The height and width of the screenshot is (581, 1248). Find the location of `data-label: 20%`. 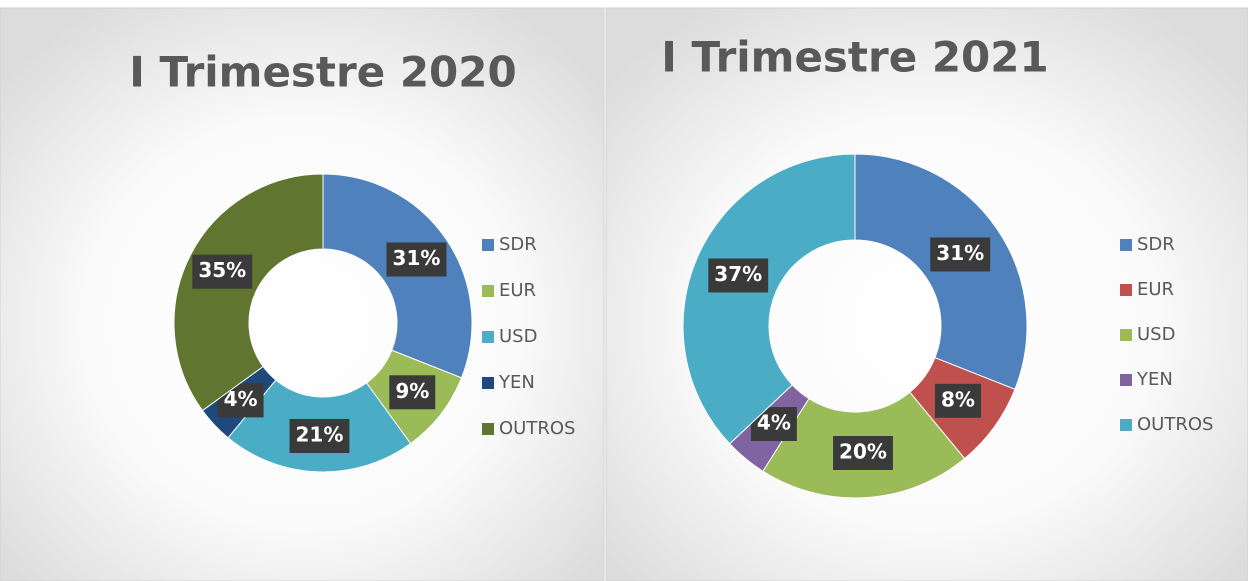

data-label: 20% is located at coordinates (863, 451).